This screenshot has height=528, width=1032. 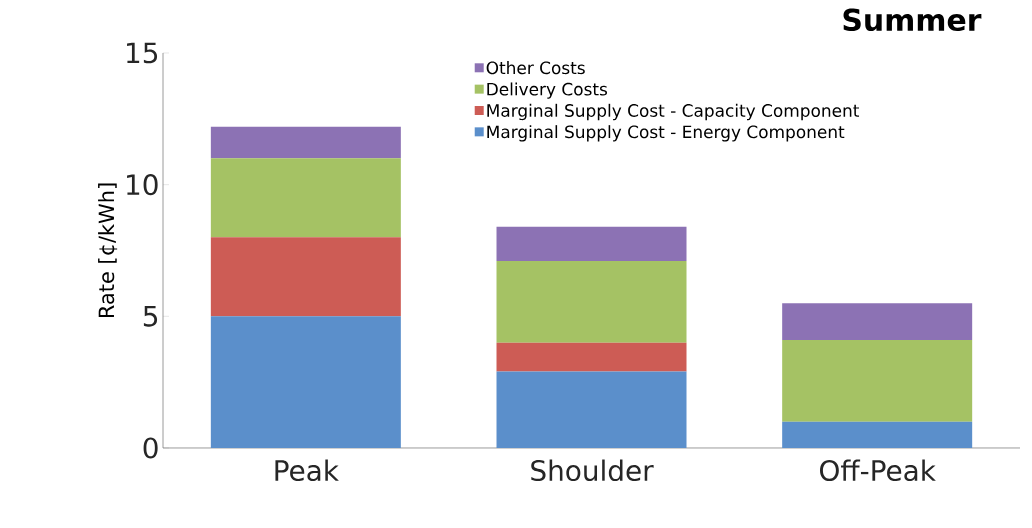 What do you see at coordinates (307, 470) in the screenshot?
I see `x-tick-label: Peak` at bounding box center [307, 470].